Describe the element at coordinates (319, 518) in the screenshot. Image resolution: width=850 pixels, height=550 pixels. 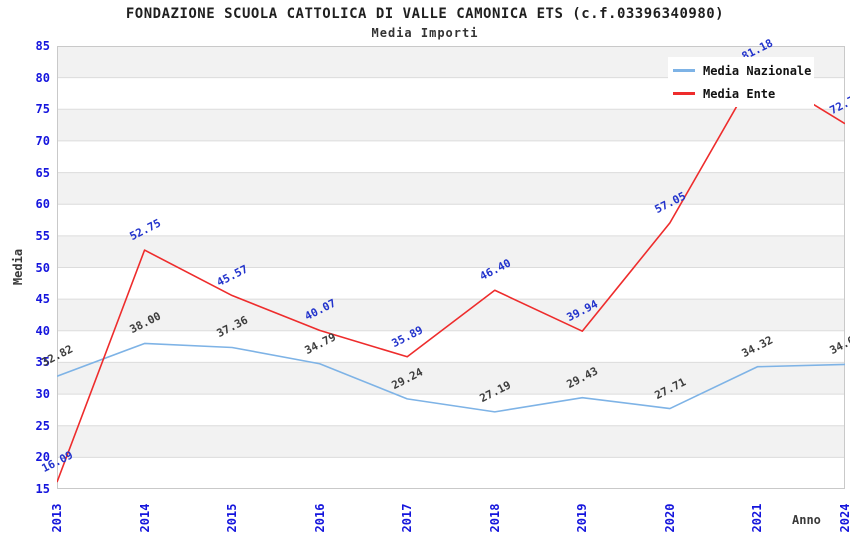
I see `x-tick-label: 2016` at that location.